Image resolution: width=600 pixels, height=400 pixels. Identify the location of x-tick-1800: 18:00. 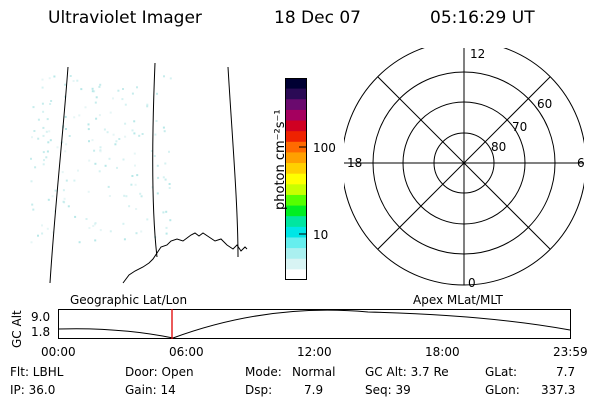
(442, 352).